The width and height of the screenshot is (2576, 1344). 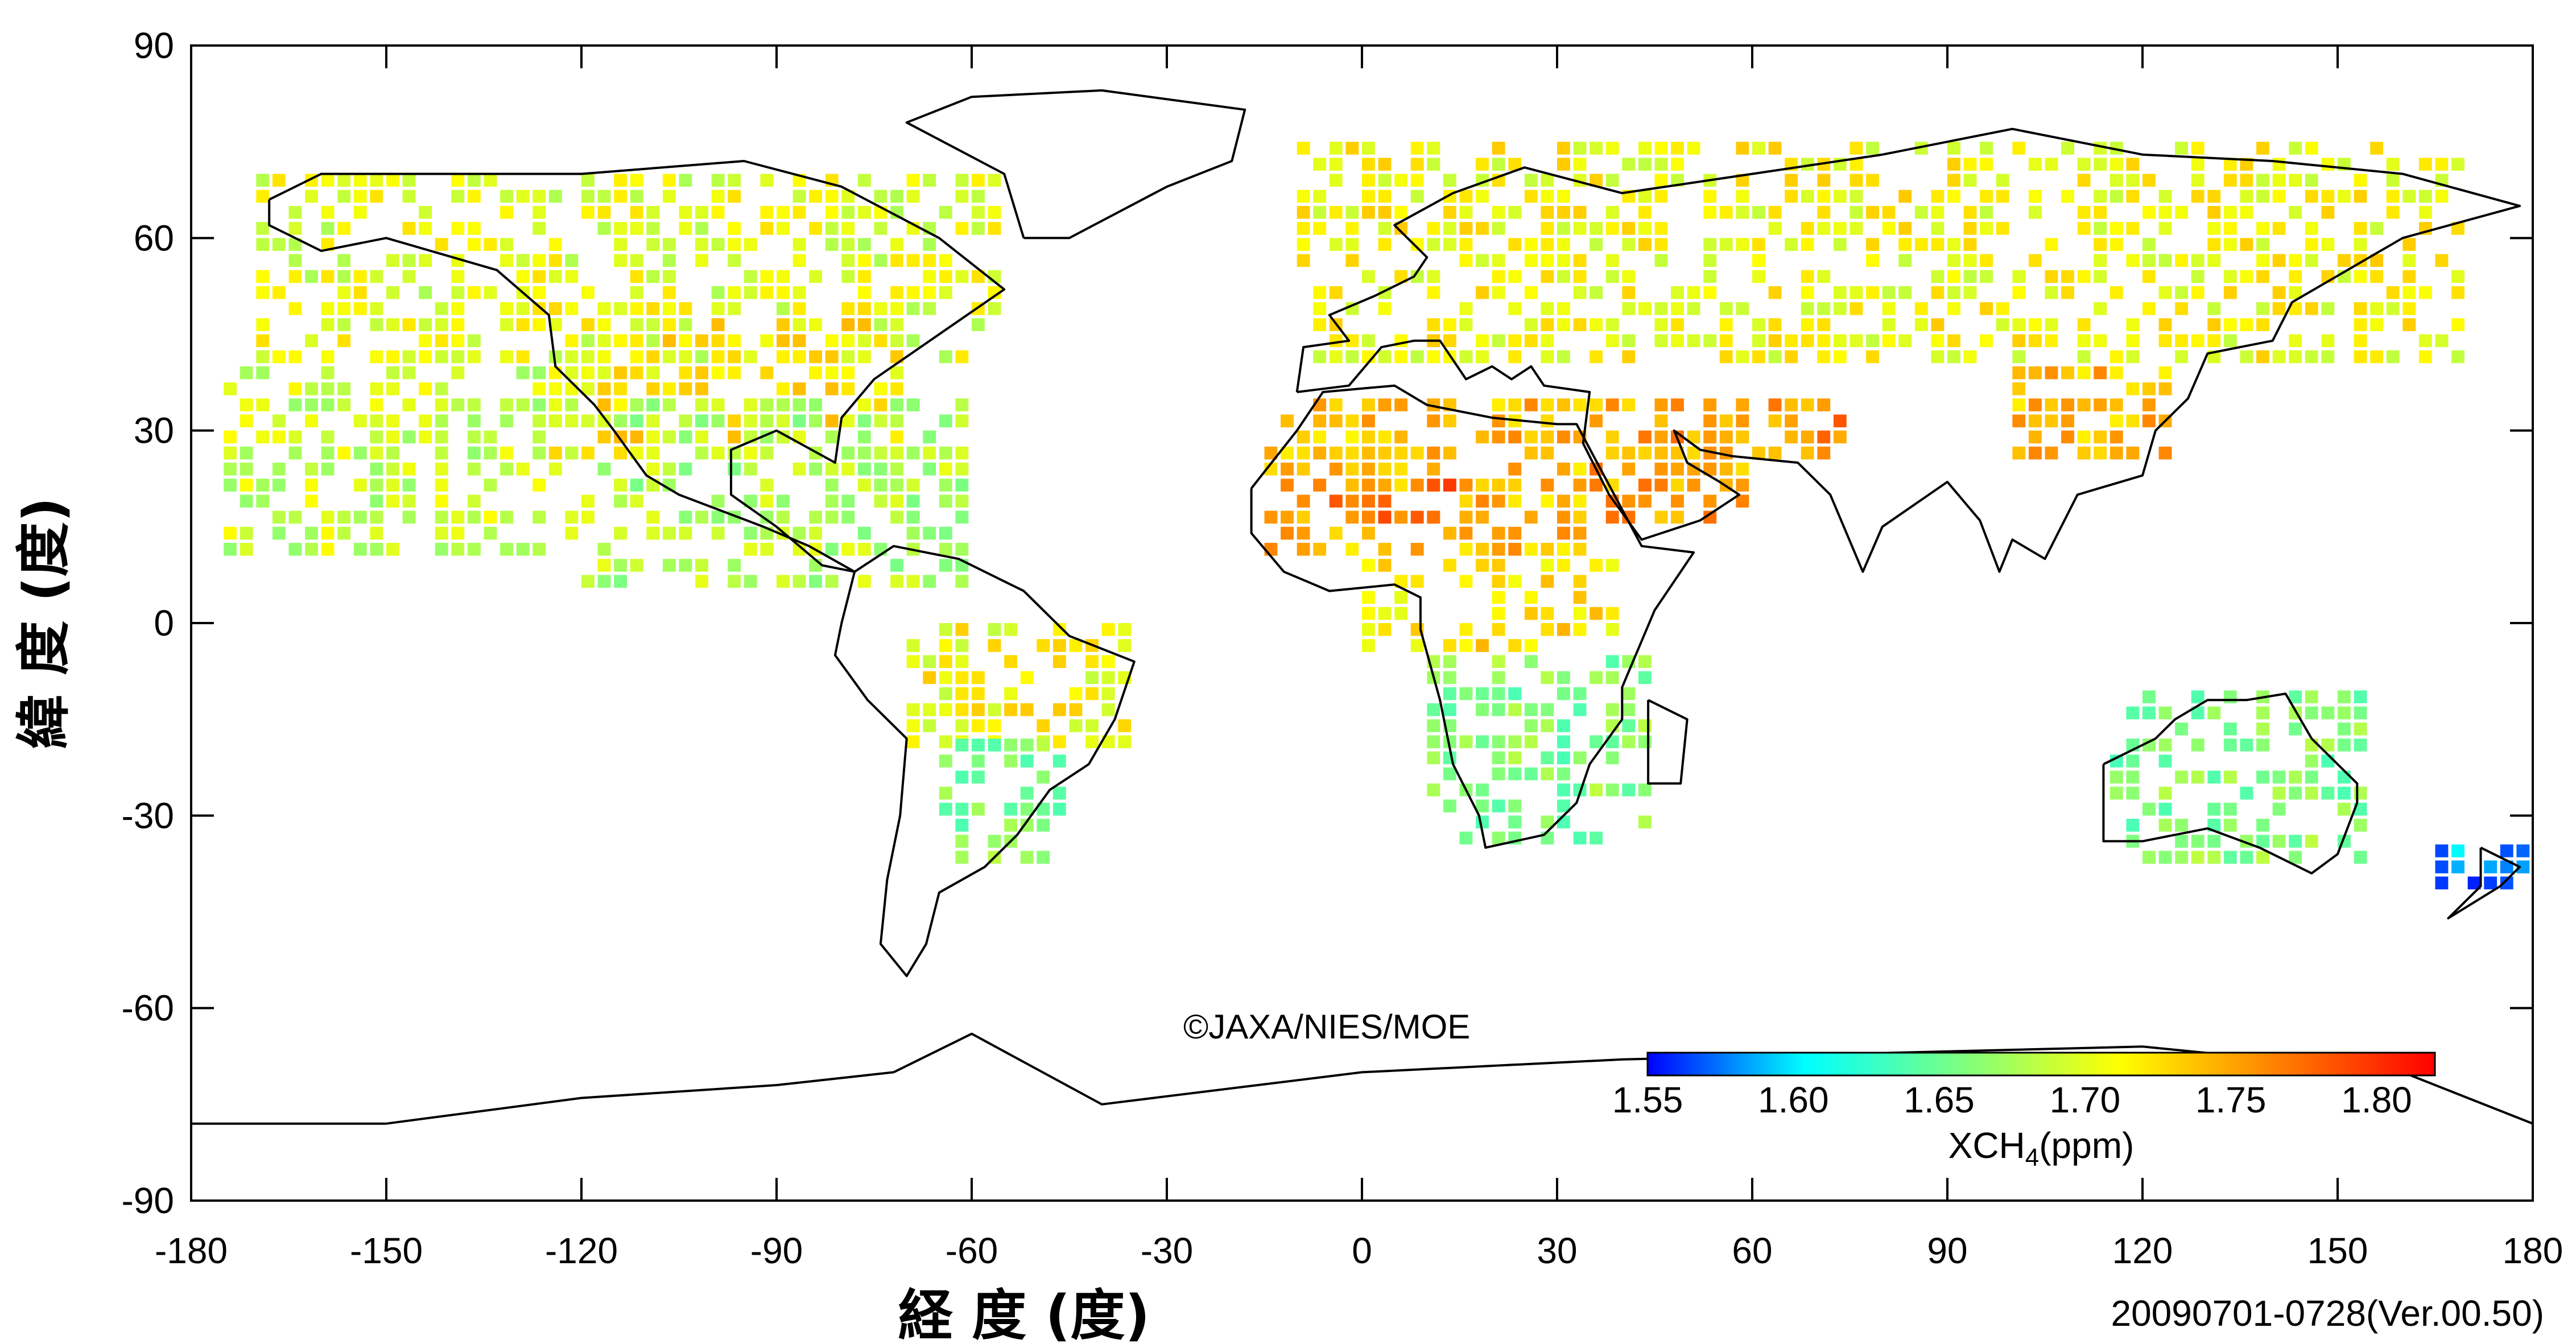 I want to click on colorbar-tick-label: 1.70, so click(x=2086, y=1100).